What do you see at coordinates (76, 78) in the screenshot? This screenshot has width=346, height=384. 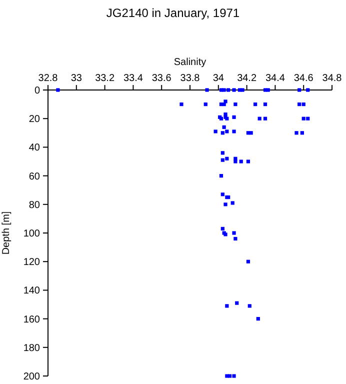 I see `x-tick-label: 33` at bounding box center [76, 78].